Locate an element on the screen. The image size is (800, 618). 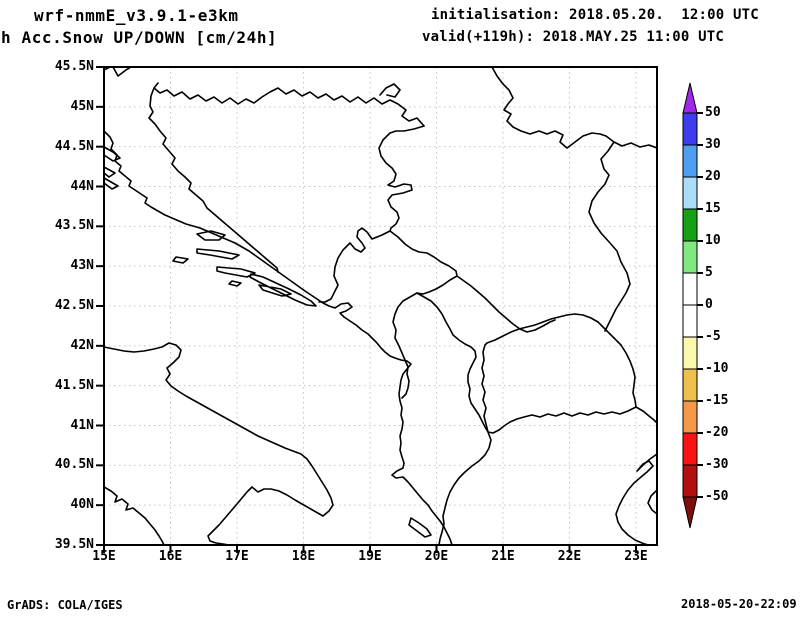
lat-label: 44N is located at coordinates (82, 186).